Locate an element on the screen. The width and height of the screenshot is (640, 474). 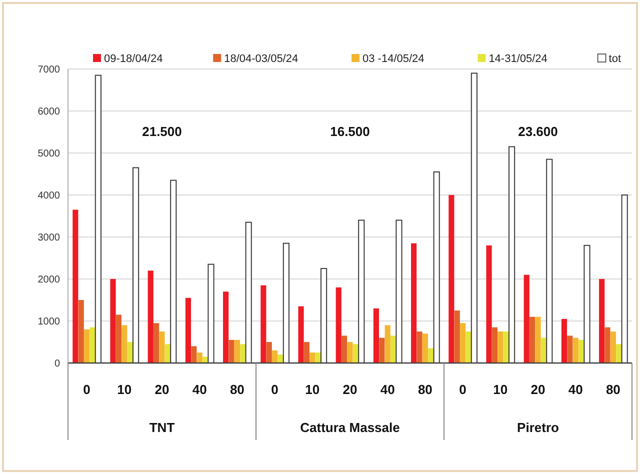
legend-label: 03 -14/05/24 is located at coordinates (393, 59).